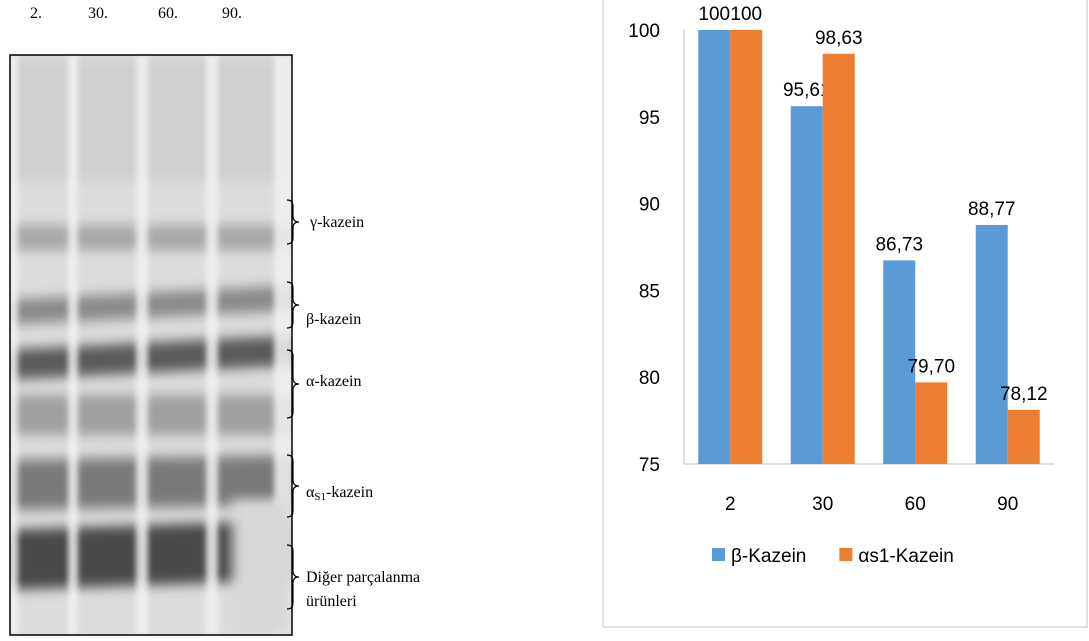 The height and width of the screenshot is (641, 1089). What do you see at coordinates (293, 404) in the screenshot?
I see `braces` at bounding box center [293, 404].